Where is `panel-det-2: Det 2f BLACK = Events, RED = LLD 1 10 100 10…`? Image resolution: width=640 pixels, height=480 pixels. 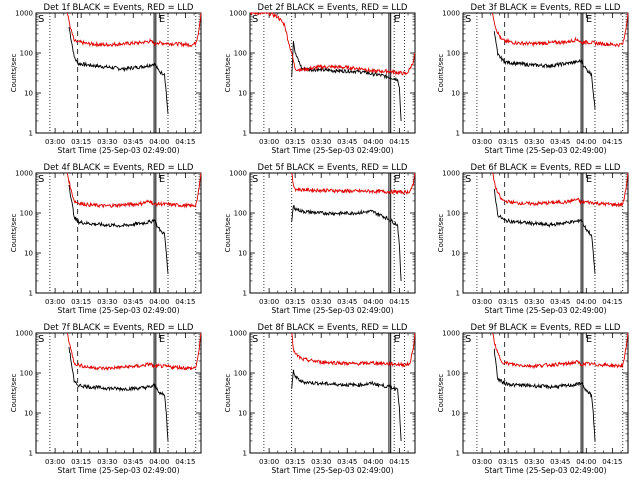
panel-det-2: Det 2f BLACK = Events, RED = LLD 1 10 100 10… is located at coordinates (320, 79).